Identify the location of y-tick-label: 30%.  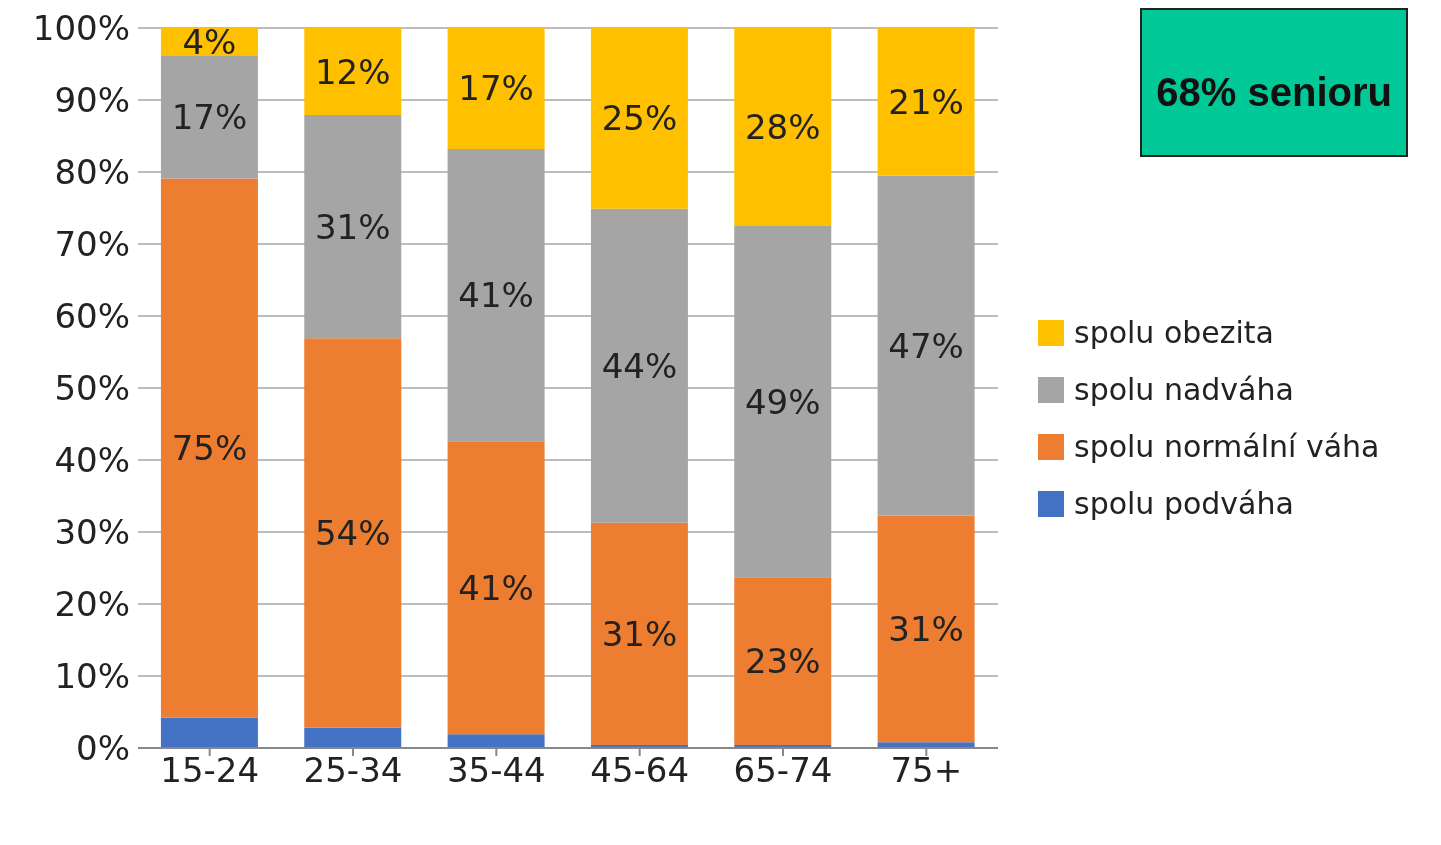
(92, 532).